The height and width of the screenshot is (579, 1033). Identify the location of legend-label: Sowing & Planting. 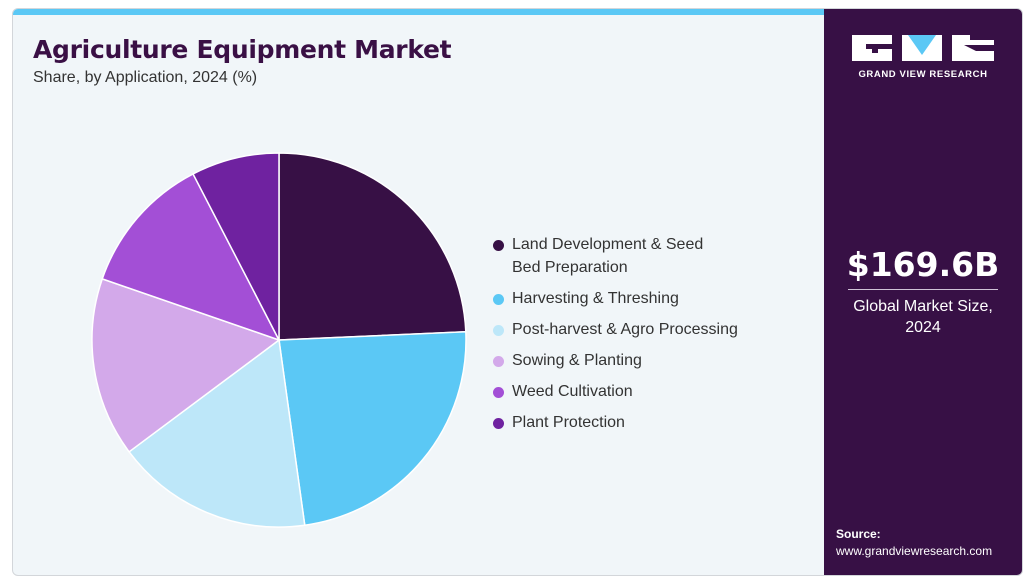
(577, 360).